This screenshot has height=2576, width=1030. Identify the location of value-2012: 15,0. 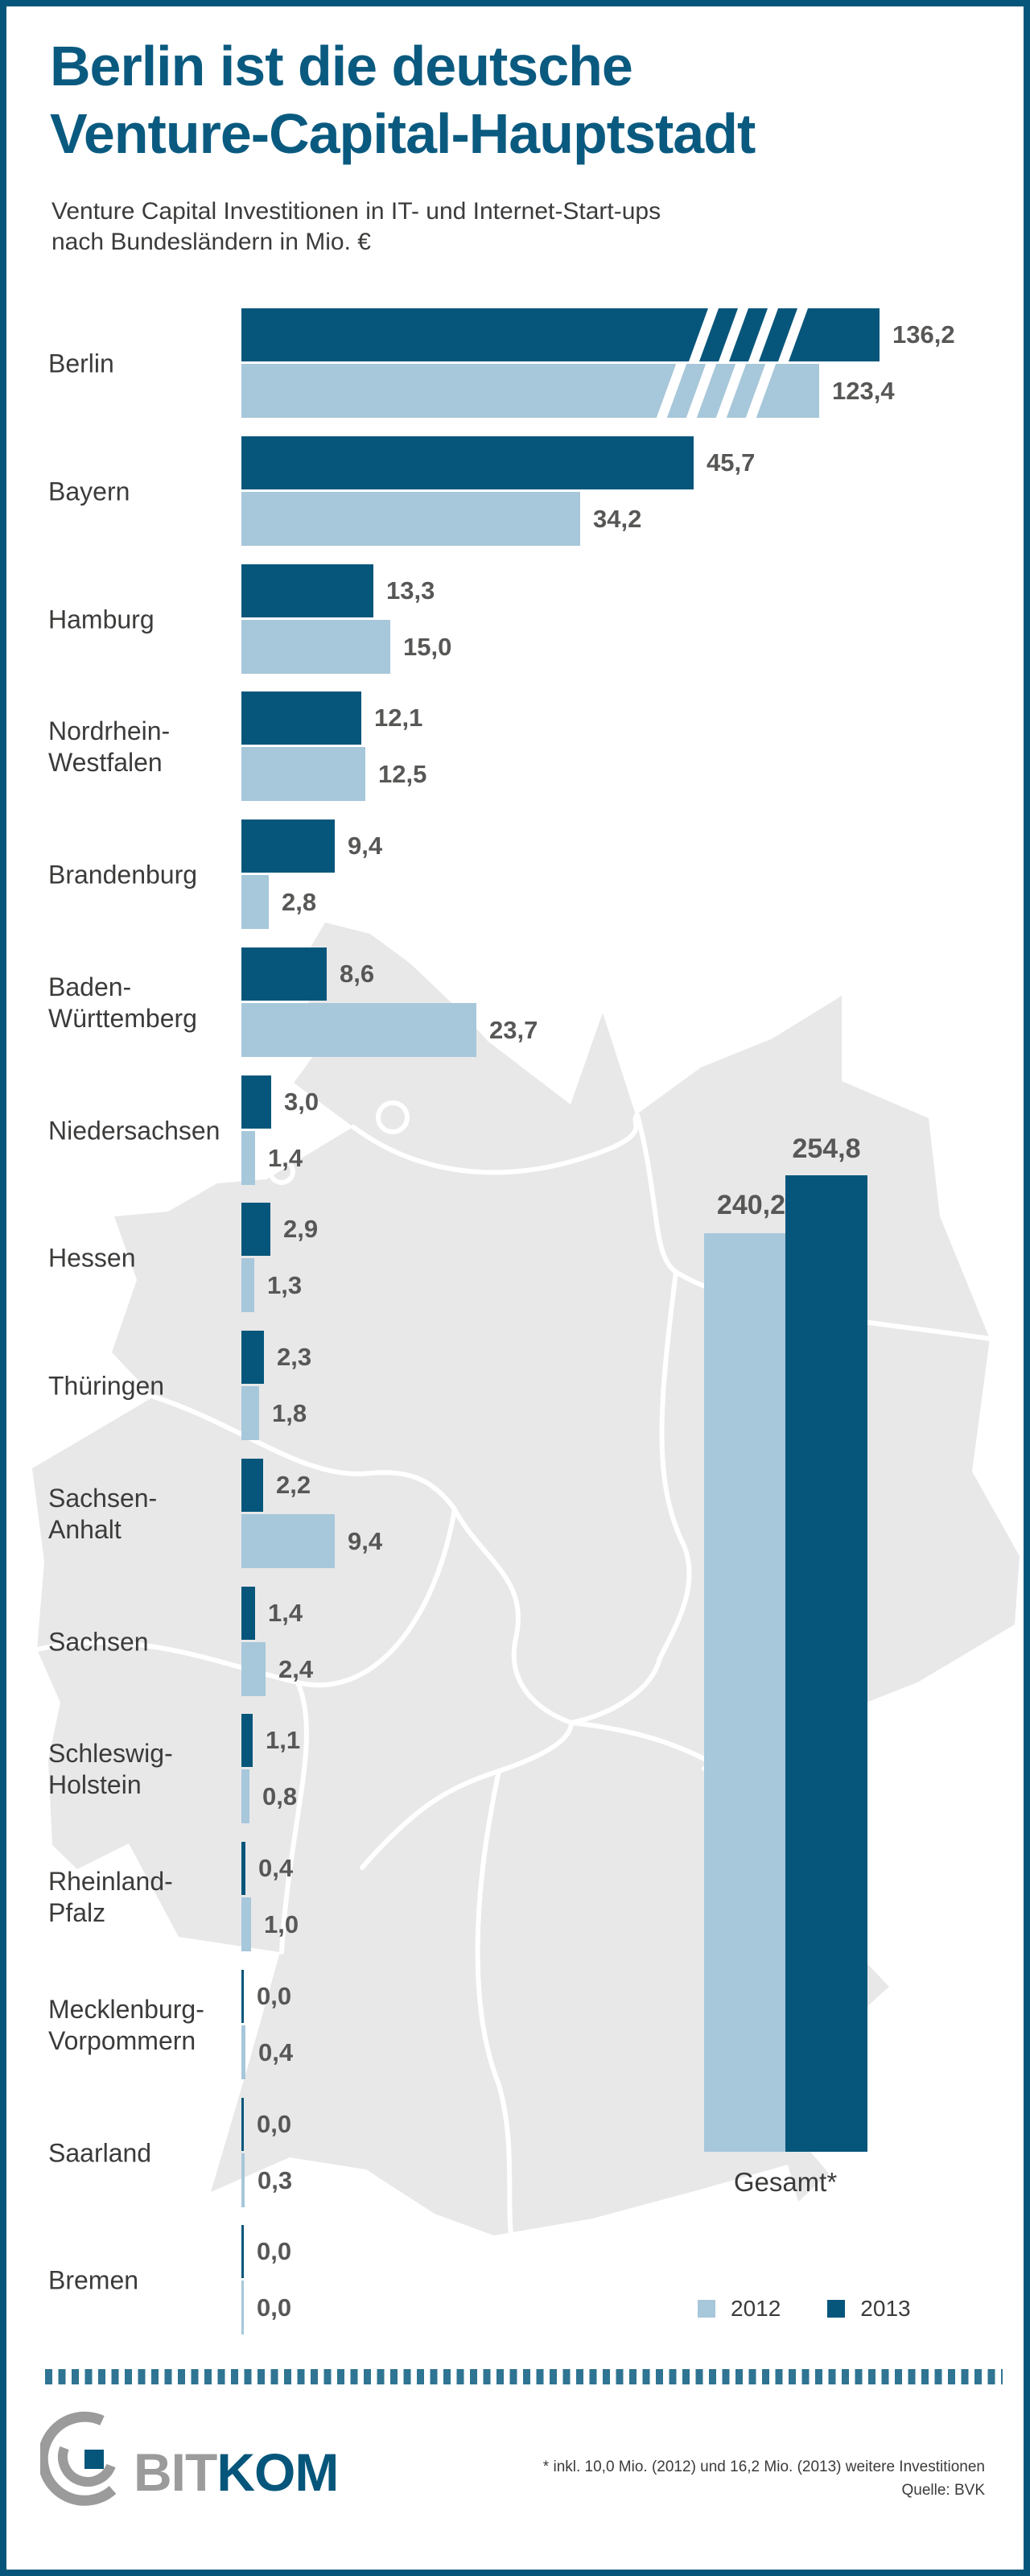
(427, 647).